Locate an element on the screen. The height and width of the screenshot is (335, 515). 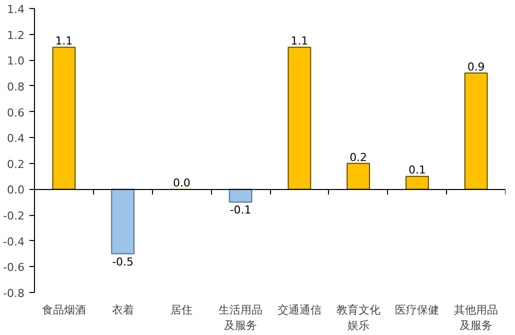
y-tick-label: 1.4 is located at coordinates (16, 9).